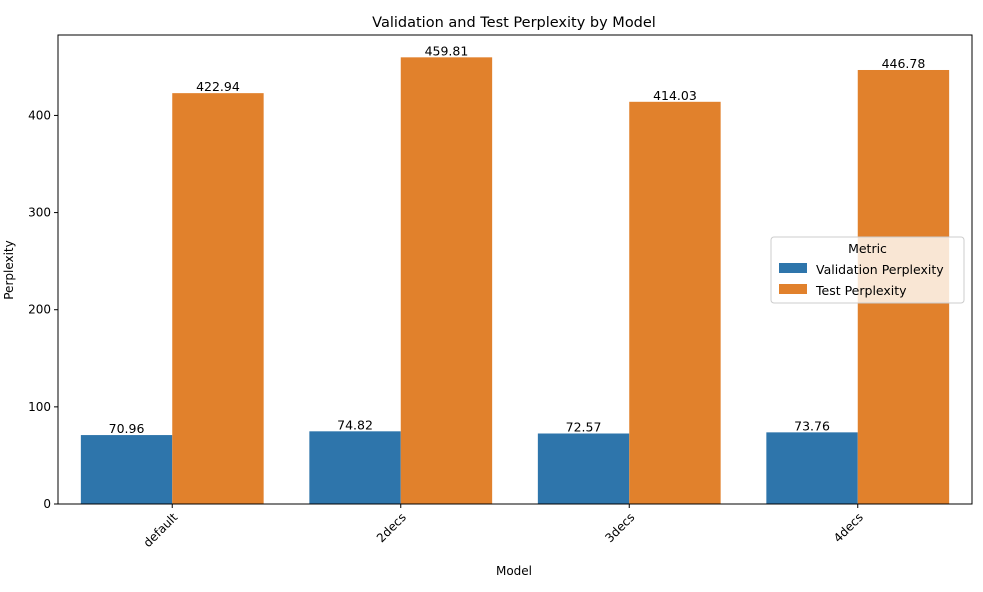 The image size is (983, 592). Describe the element at coordinates (39, 213) in the screenshot. I see `y-tick-label-300: 300` at that location.